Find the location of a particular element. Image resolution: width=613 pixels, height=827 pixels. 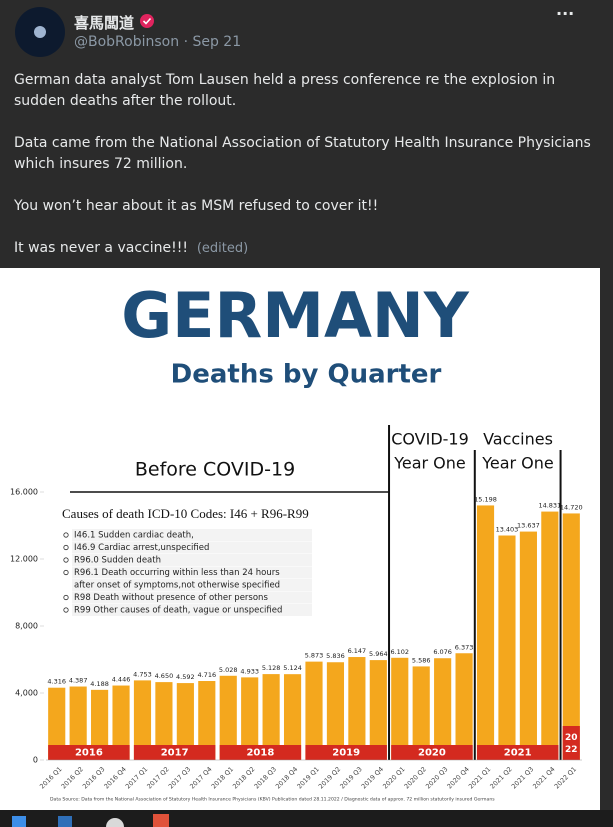

value-label: 13.637 is located at coordinates (528, 526).